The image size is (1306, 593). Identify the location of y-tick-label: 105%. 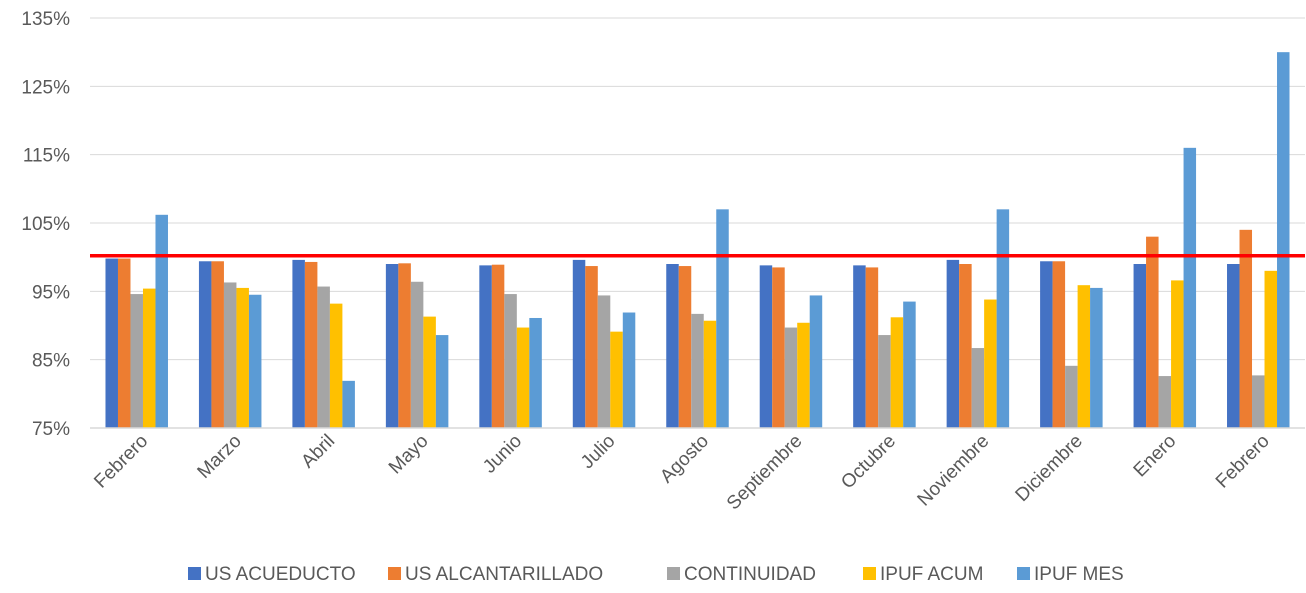
(45, 224).